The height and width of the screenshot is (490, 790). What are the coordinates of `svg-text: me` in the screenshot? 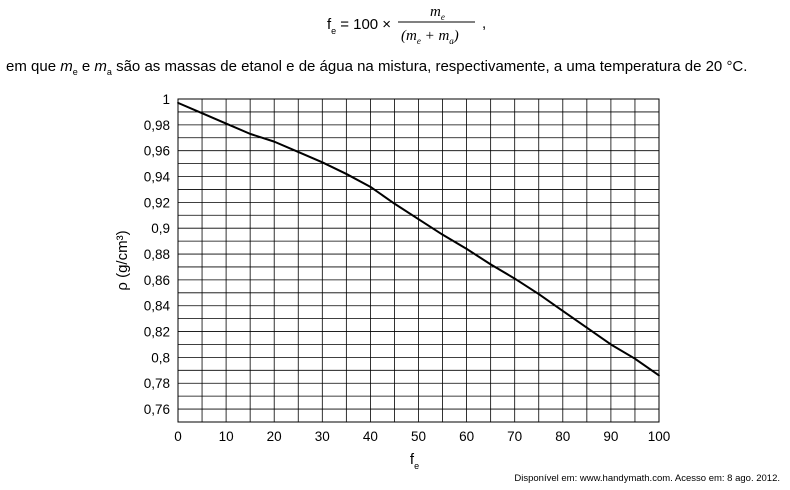 It's located at (437, 13).